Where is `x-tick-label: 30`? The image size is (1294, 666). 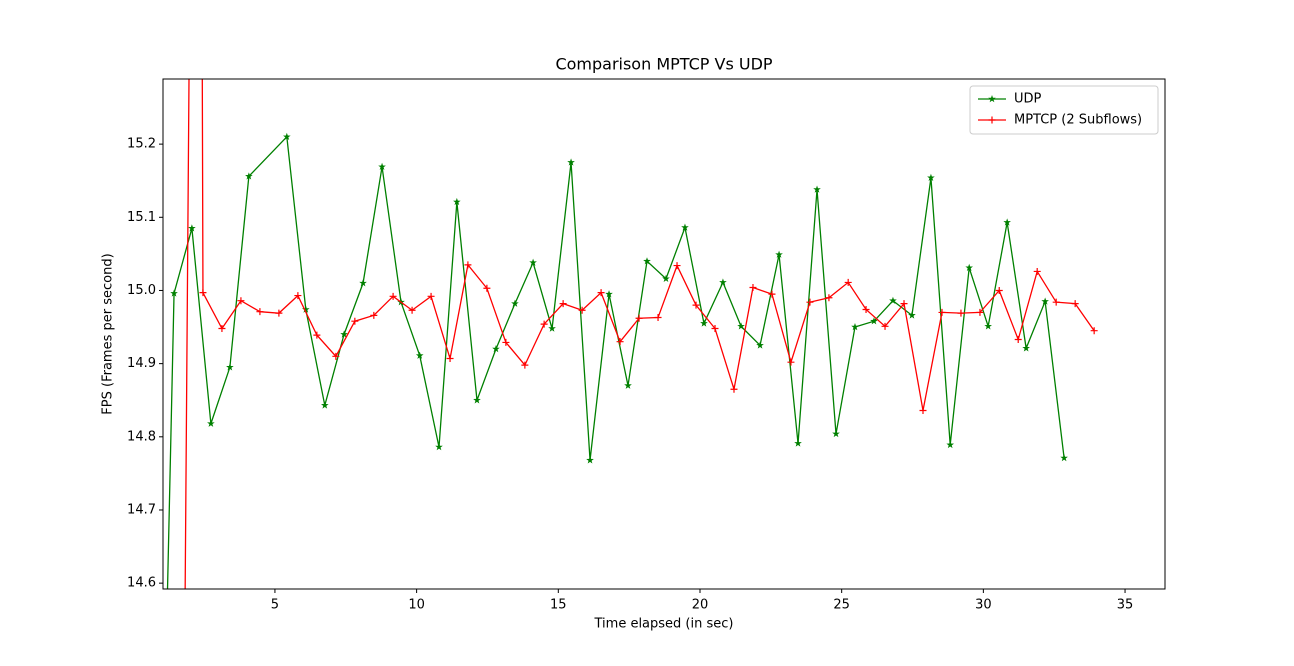
x-tick-label: 30 is located at coordinates (983, 605).